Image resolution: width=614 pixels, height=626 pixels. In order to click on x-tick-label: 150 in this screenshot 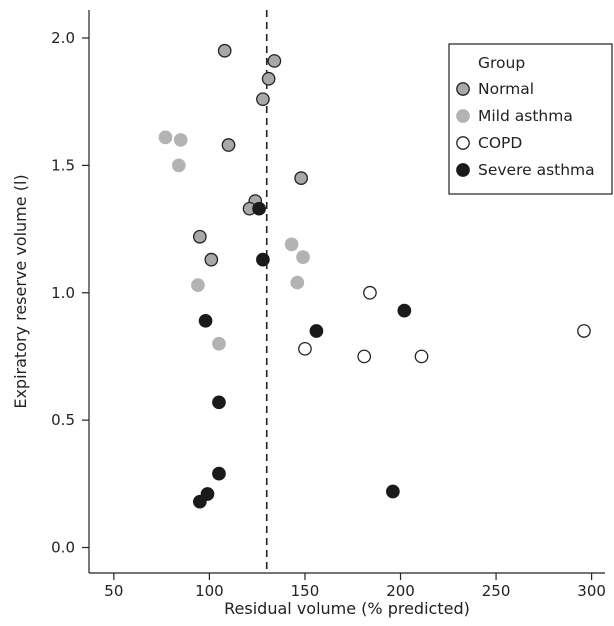, I will do `click(305, 591)`.